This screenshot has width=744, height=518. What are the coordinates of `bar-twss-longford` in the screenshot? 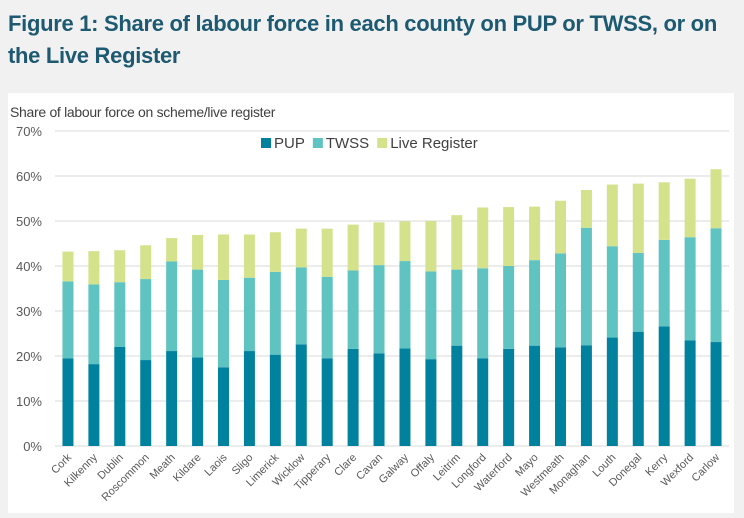 It's located at (483, 313).